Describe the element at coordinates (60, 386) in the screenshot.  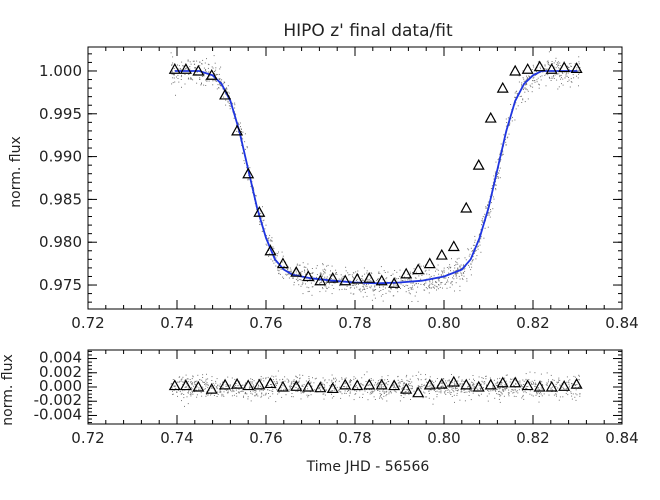
I see `y-tick-label: 0.000` at that location.